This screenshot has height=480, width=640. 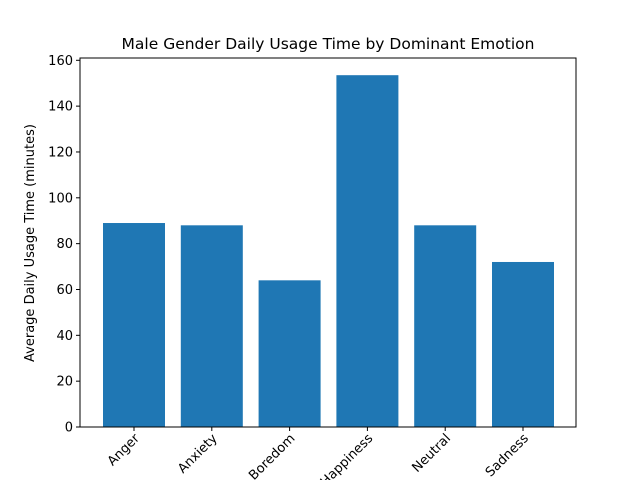 I want to click on x-tick-label-anxiety: Anxiety, so click(x=198, y=454).